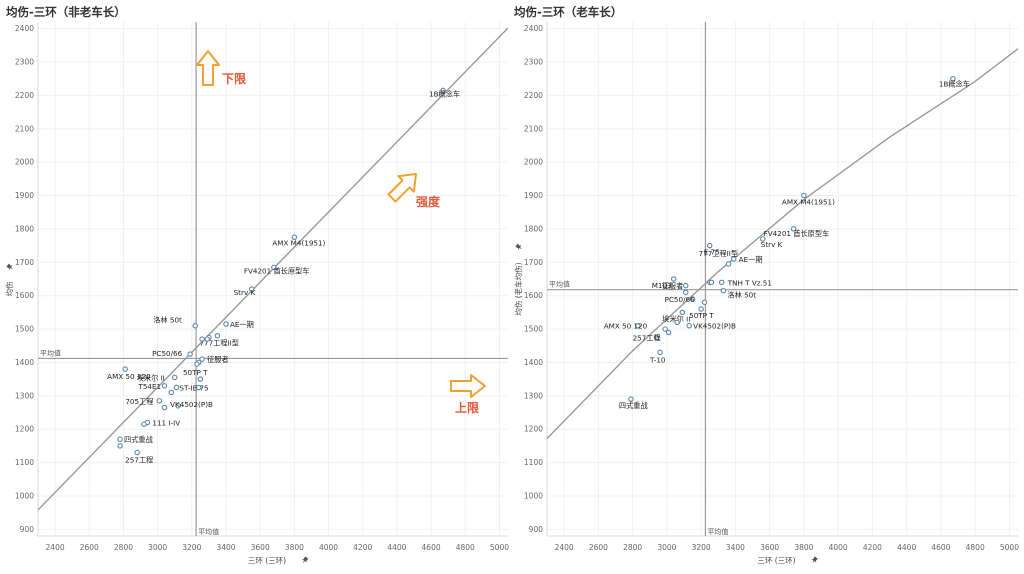 This screenshot has height=574, width=1024. I want to click on annotation-label: 强度, so click(428, 201).